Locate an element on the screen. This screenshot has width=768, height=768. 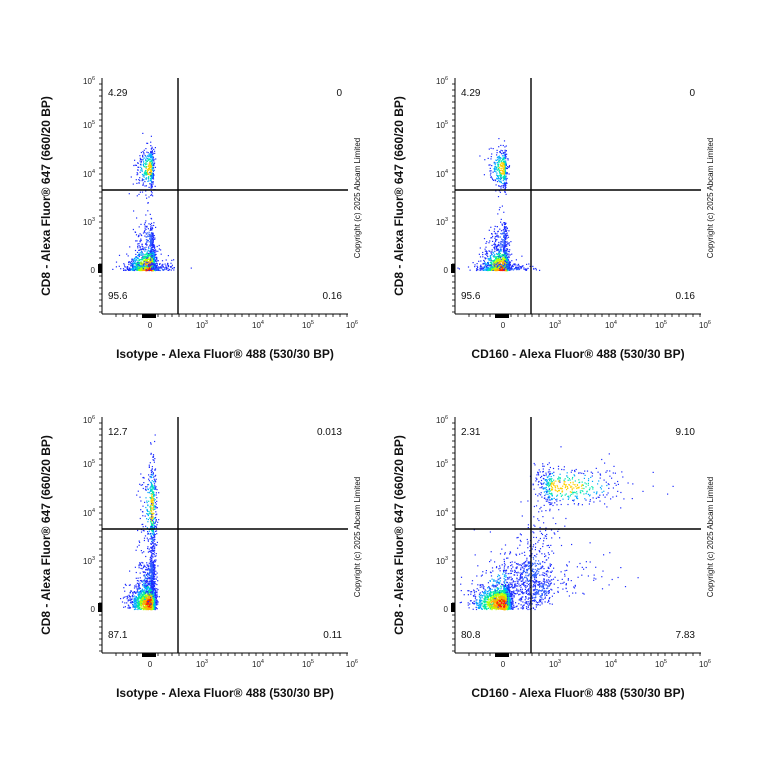
quadrant-upper-left-value: 4.29 is located at coordinates (471, 93).